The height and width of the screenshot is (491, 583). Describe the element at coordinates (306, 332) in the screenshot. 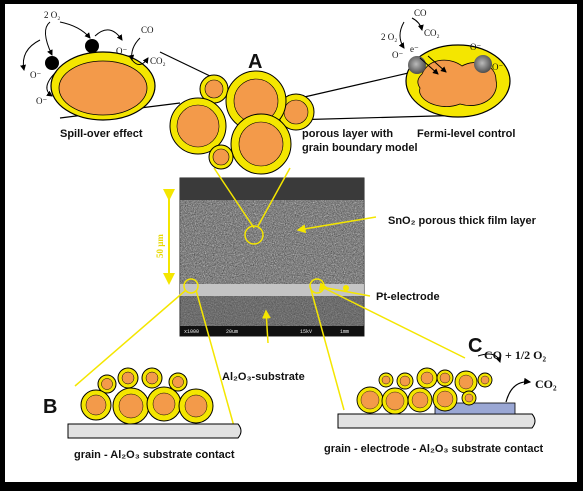

I see `sem-kv: 15kV` at that location.